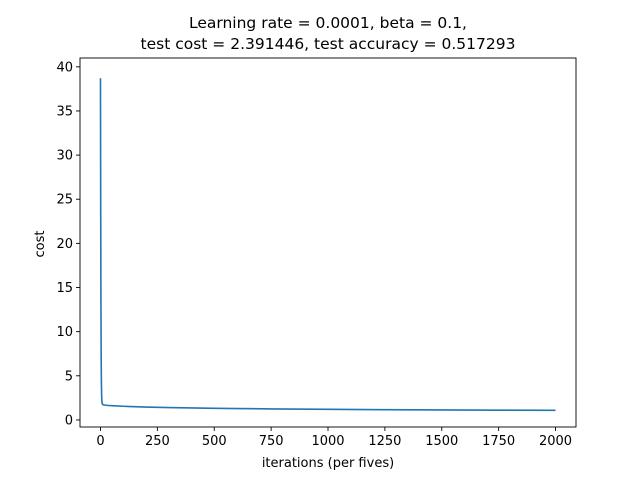 This screenshot has width=640, height=480. I want to click on x-tick-label: 1000, so click(327, 441).